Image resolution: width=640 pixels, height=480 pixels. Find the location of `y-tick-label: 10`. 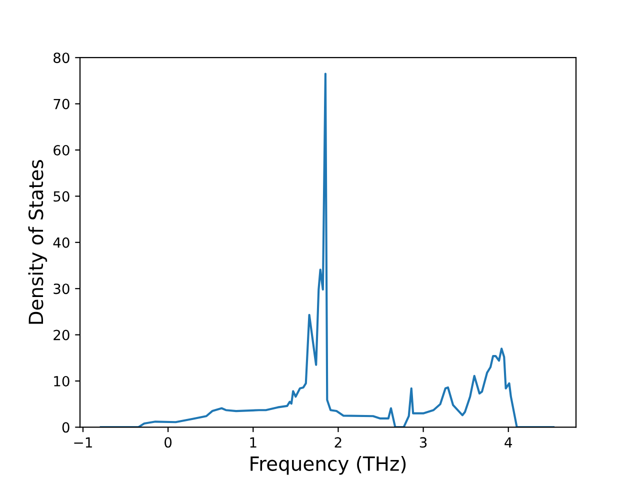

y-tick-label: 10 is located at coordinates (62, 381).